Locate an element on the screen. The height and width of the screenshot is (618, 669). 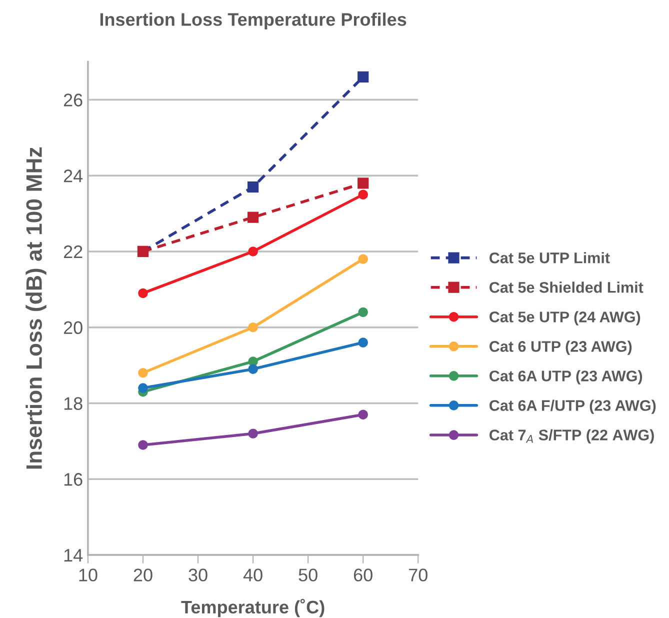
legend-label: Cat 5e UTP Limit is located at coordinates (550, 258).